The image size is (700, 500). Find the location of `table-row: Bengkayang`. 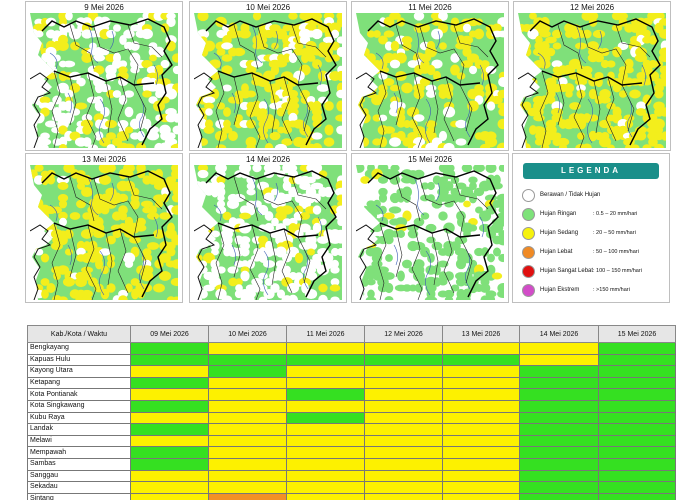

table-row: Bengkayang is located at coordinates (351, 348).